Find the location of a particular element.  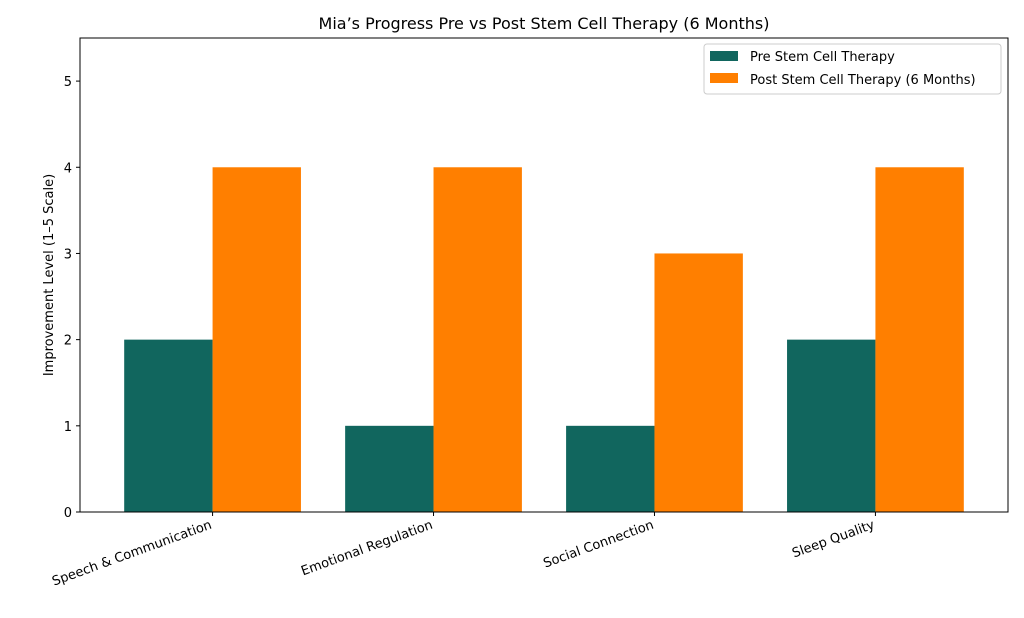

y-tick-label: 5 is located at coordinates (68, 82).